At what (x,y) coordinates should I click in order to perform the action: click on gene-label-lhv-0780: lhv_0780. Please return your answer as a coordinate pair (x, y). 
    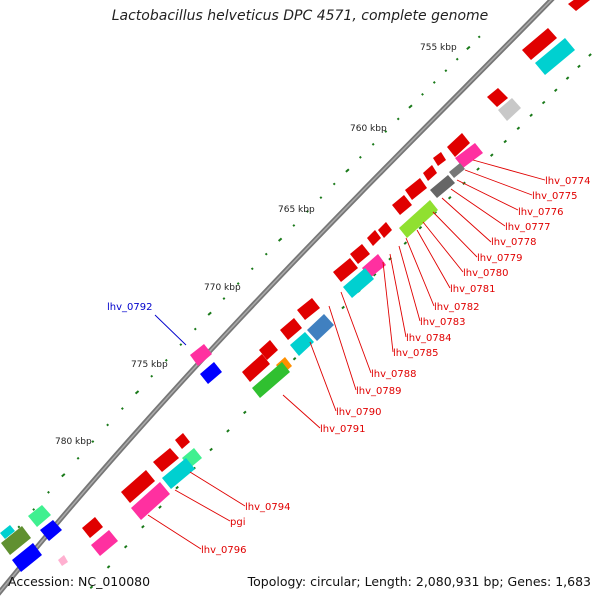
    Looking at the image, I should click on (485, 273).